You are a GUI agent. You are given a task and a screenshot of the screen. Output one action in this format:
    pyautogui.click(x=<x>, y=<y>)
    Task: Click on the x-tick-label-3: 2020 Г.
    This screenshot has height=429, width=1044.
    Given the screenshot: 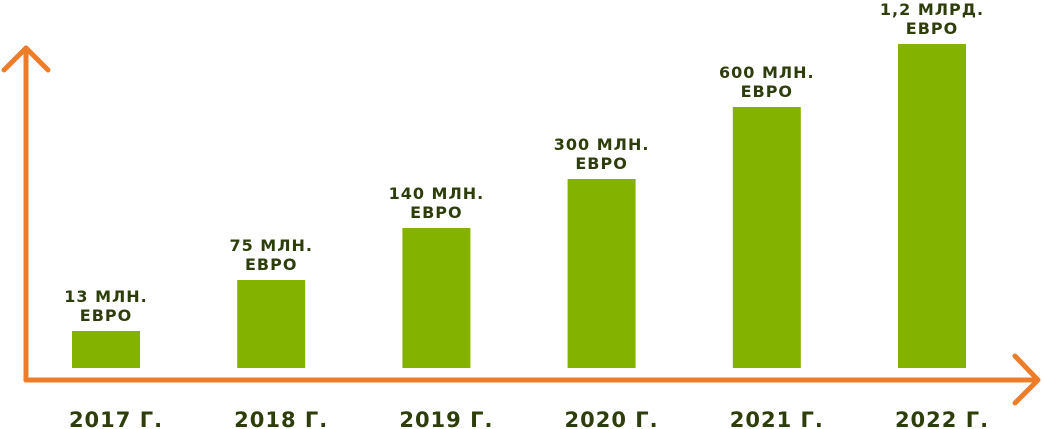 What is the action you would take?
    pyautogui.click(x=612, y=418)
    